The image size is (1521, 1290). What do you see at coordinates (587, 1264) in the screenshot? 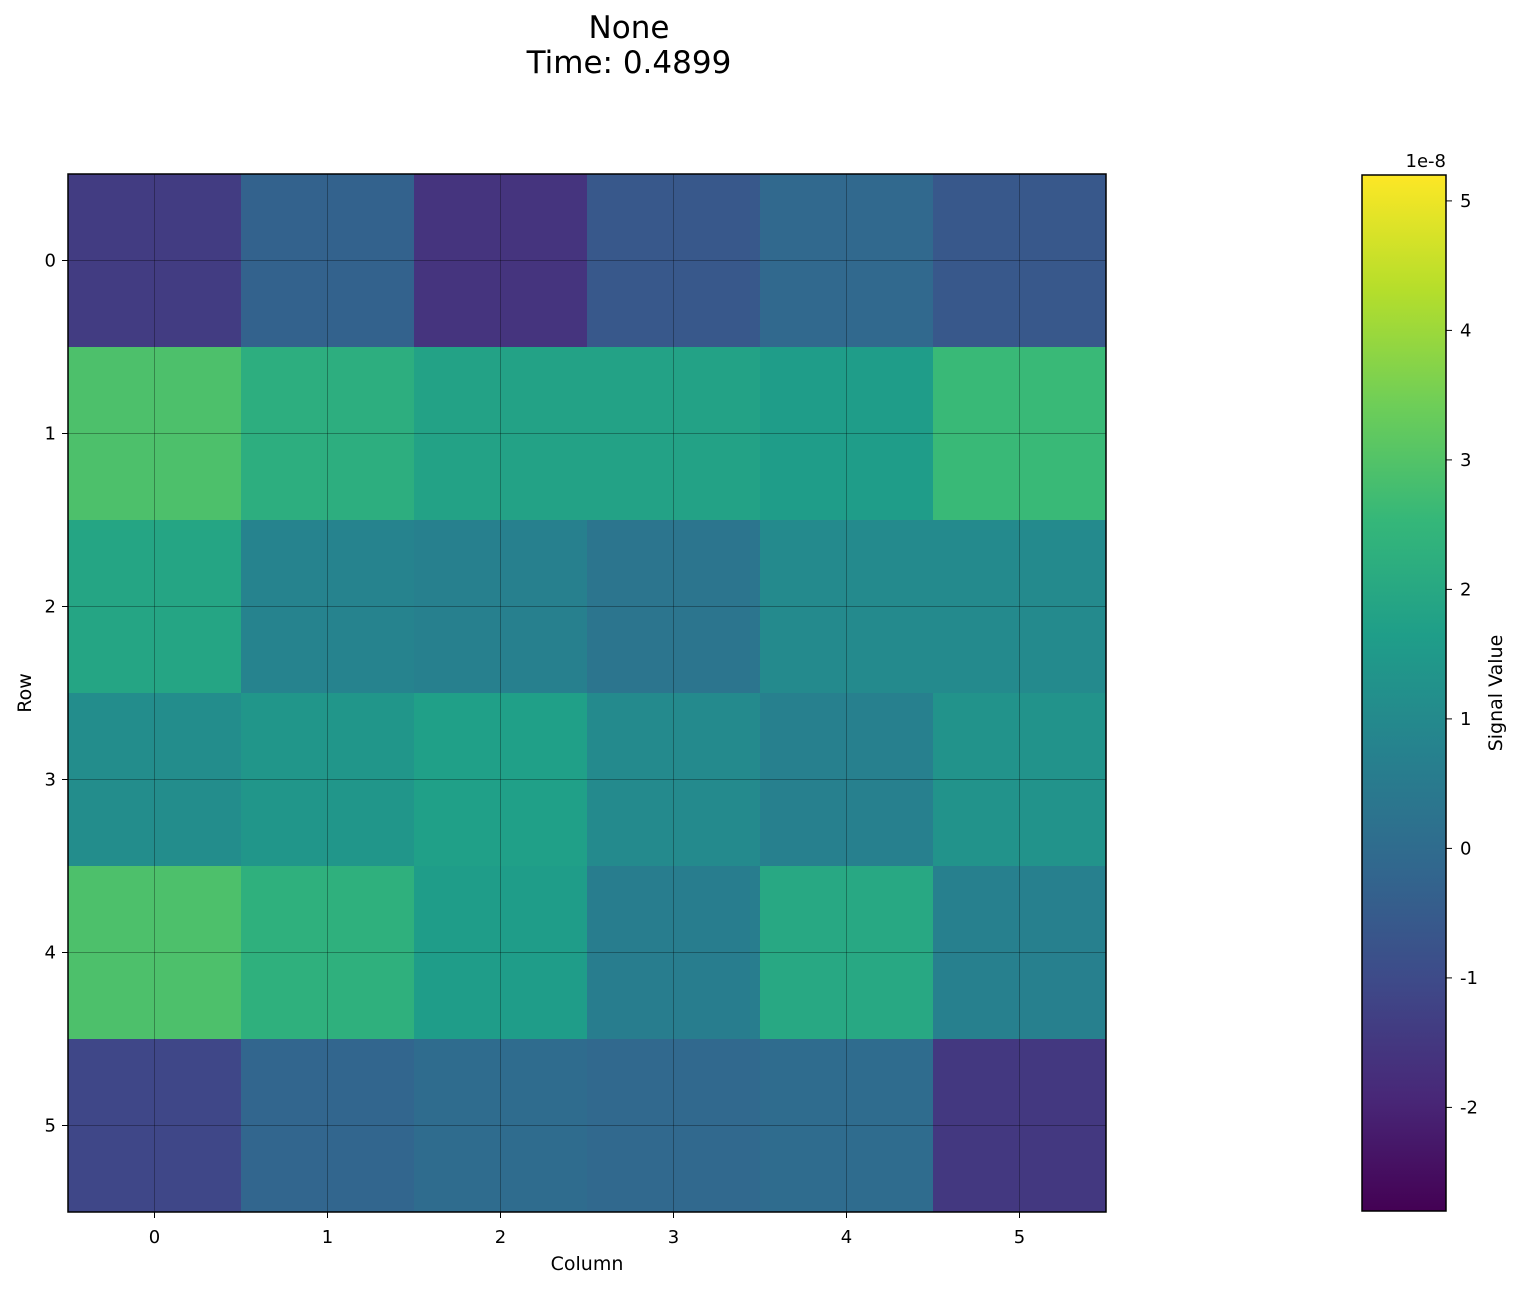
I see `x-axis-label: Column` at bounding box center [587, 1264].